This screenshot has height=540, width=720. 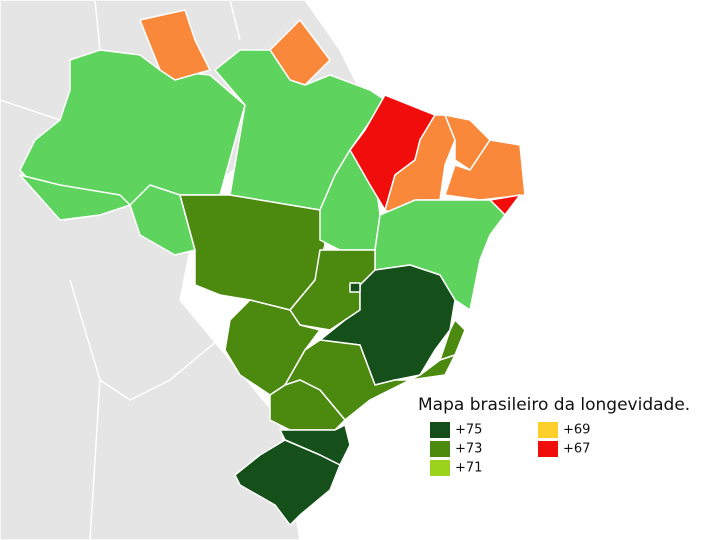 What do you see at coordinates (355, 287) in the screenshot?
I see `state-distrito-federal` at bounding box center [355, 287].